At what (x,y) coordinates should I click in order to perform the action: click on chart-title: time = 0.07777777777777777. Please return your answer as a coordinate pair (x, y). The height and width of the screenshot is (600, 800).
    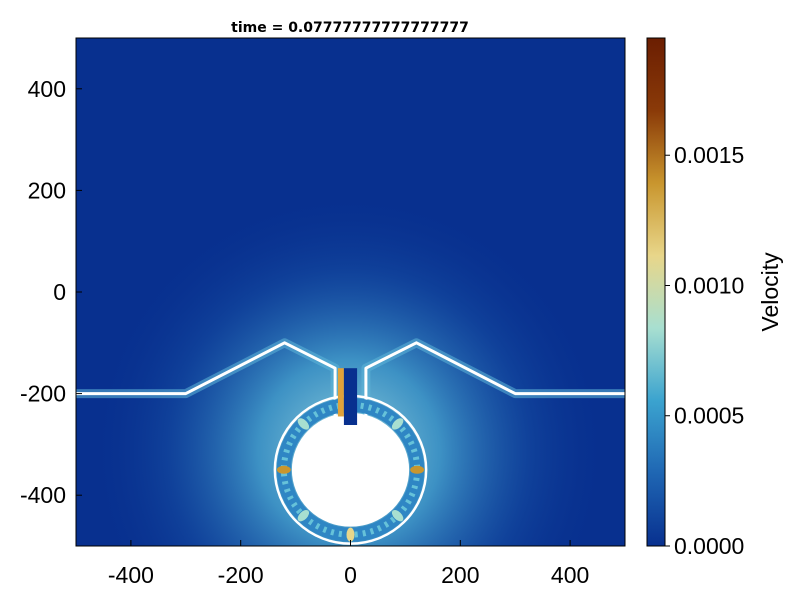
    Looking at the image, I should click on (350, 28).